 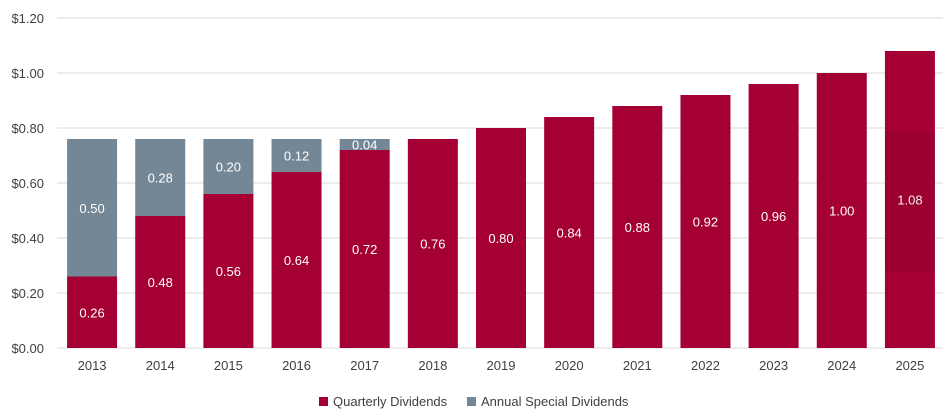 I want to click on x-tick-label: 2019, so click(x=501, y=365).